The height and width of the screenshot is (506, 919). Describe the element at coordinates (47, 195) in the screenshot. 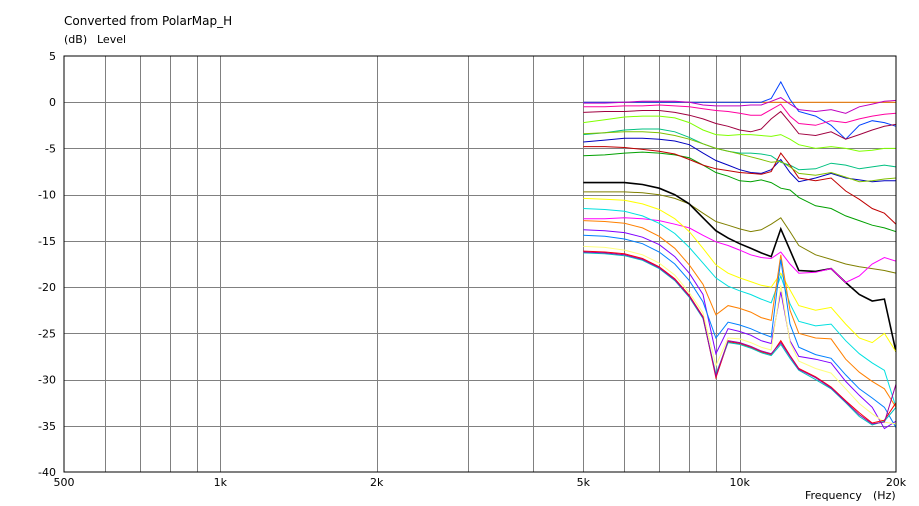

I see `y-tick-label: -10` at that location.